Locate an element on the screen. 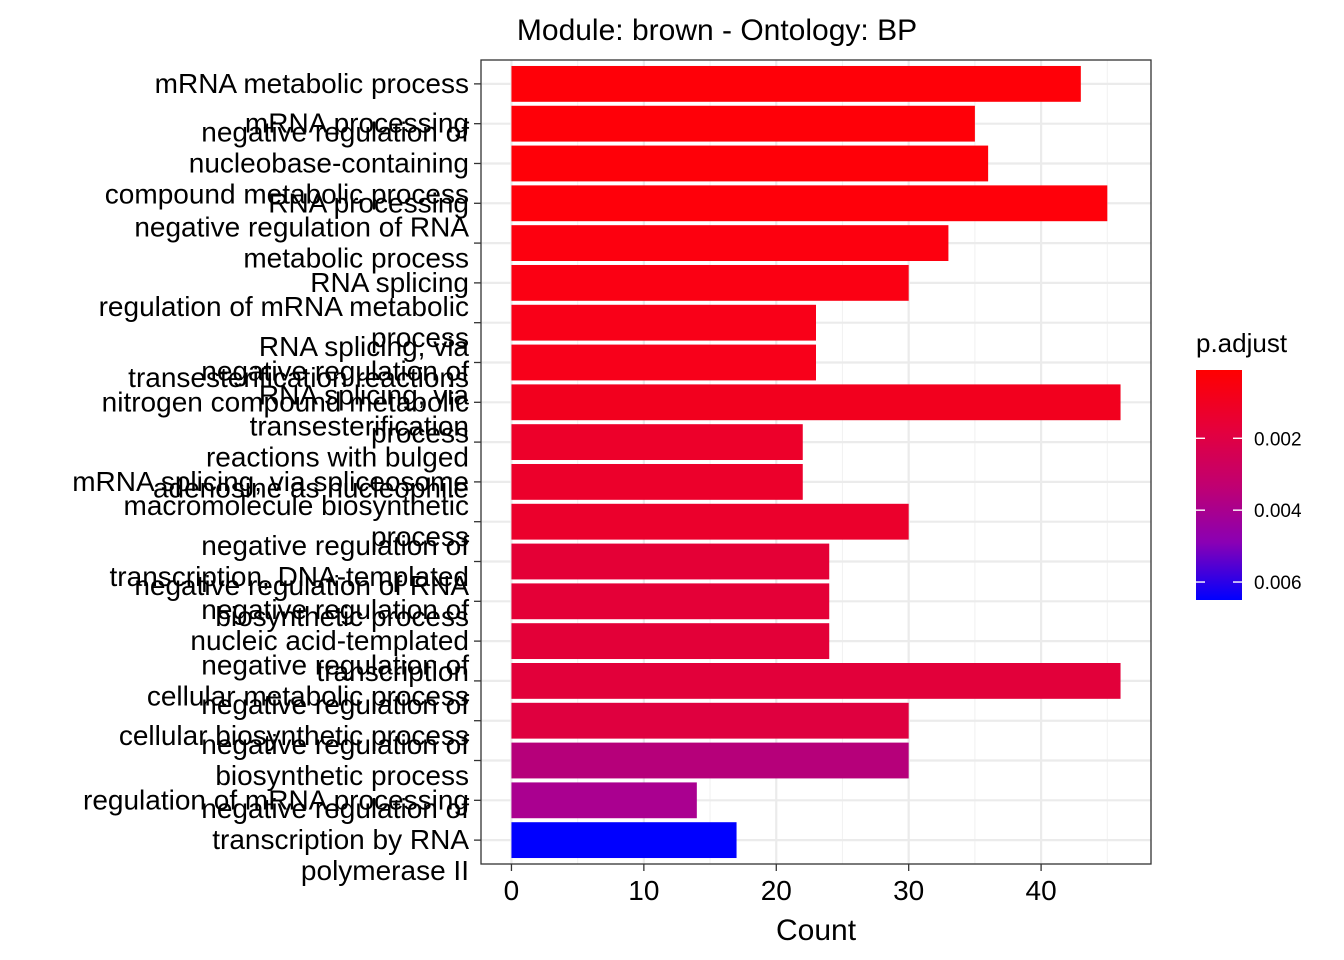 The image size is (1344, 960). category-label: mRNA metabolic process is located at coordinates (312, 83).